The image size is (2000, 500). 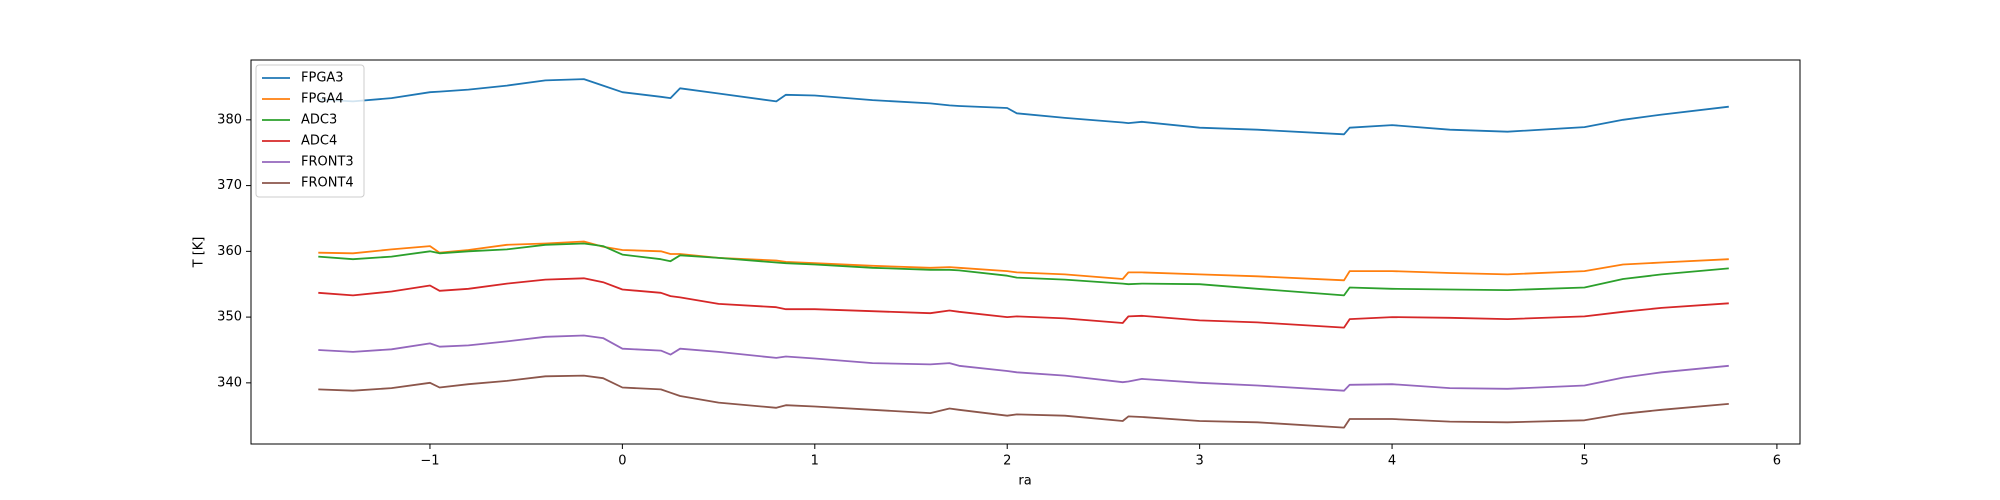 What do you see at coordinates (229, 119) in the screenshot?
I see `y-tick-label: 380` at bounding box center [229, 119].